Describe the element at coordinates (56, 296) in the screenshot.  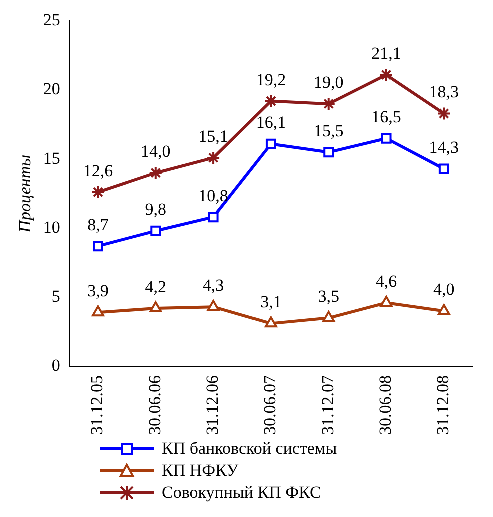
I see `y-tick-label: 5` at that location.